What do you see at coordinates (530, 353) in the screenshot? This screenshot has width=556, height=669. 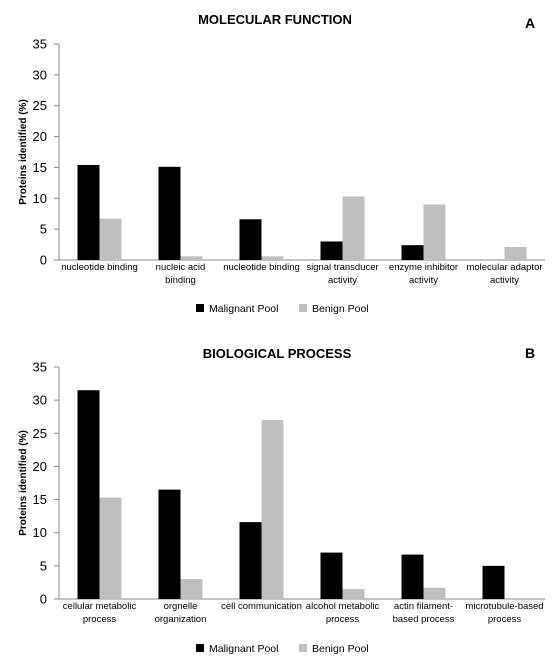 I see `panel-letter: B` at bounding box center [530, 353].